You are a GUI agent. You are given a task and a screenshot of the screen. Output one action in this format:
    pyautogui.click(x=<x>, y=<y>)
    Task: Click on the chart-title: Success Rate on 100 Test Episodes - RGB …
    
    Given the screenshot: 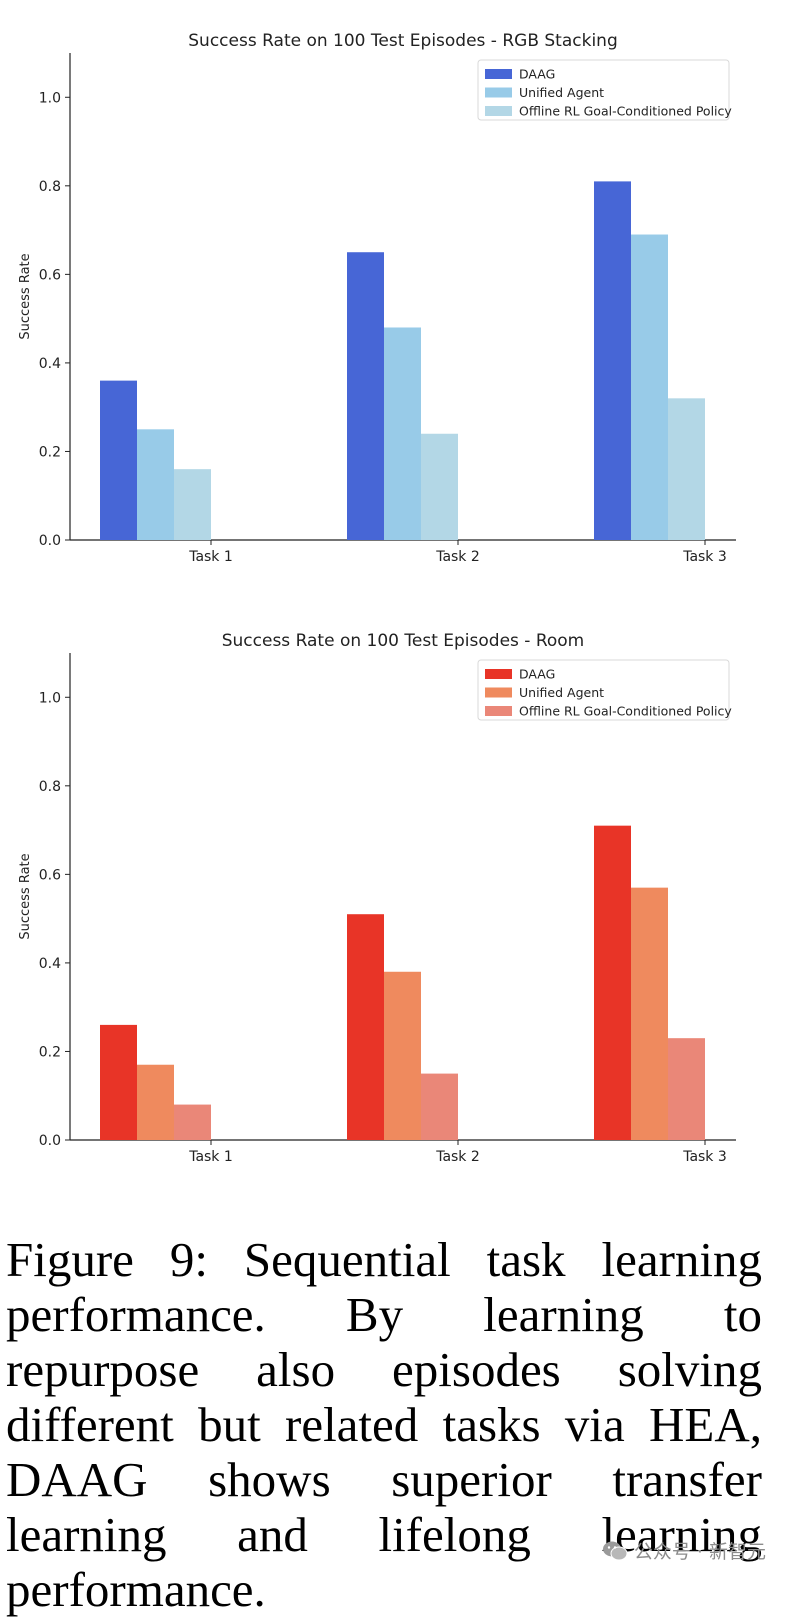 What is the action you would take?
    pyautogui.click(x=403, y=41)
    